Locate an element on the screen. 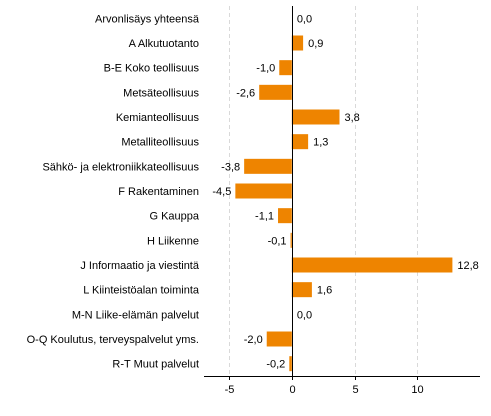  category-label: M-N Liike-elämän palvelut is located at coordinates (135, 315).